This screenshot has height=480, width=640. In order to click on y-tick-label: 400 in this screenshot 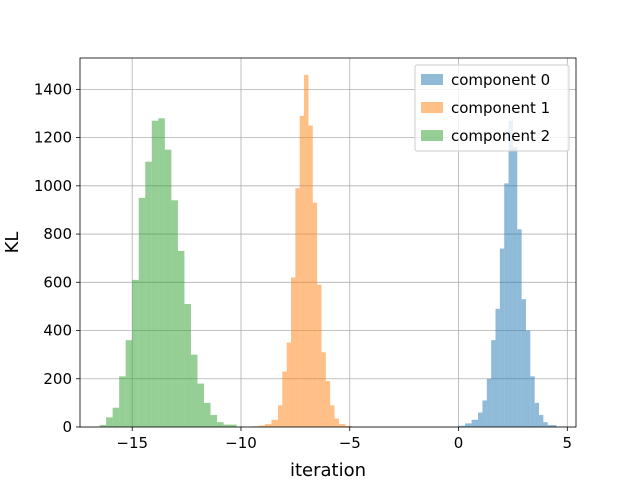, I will do `click(57, 331)`.